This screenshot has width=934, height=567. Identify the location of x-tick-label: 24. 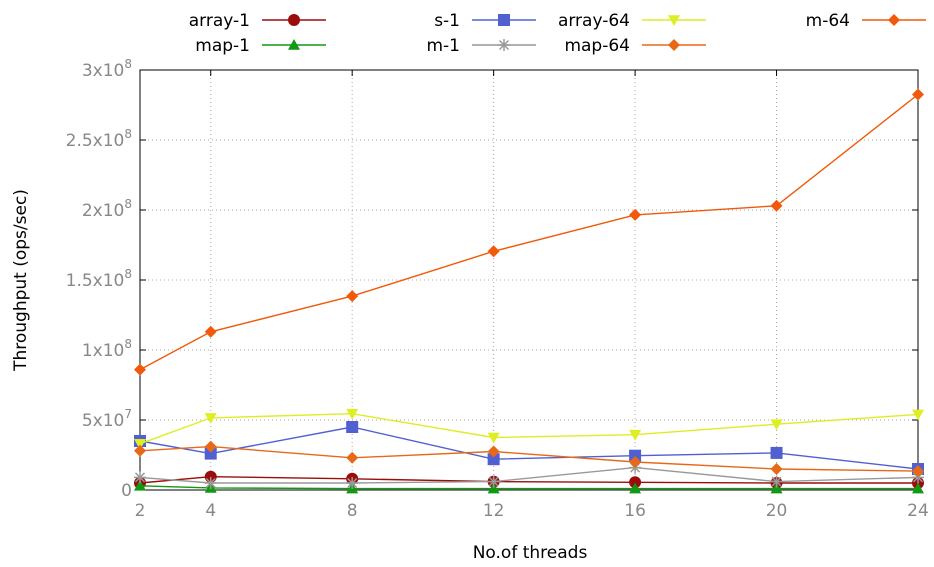
(918, 511).